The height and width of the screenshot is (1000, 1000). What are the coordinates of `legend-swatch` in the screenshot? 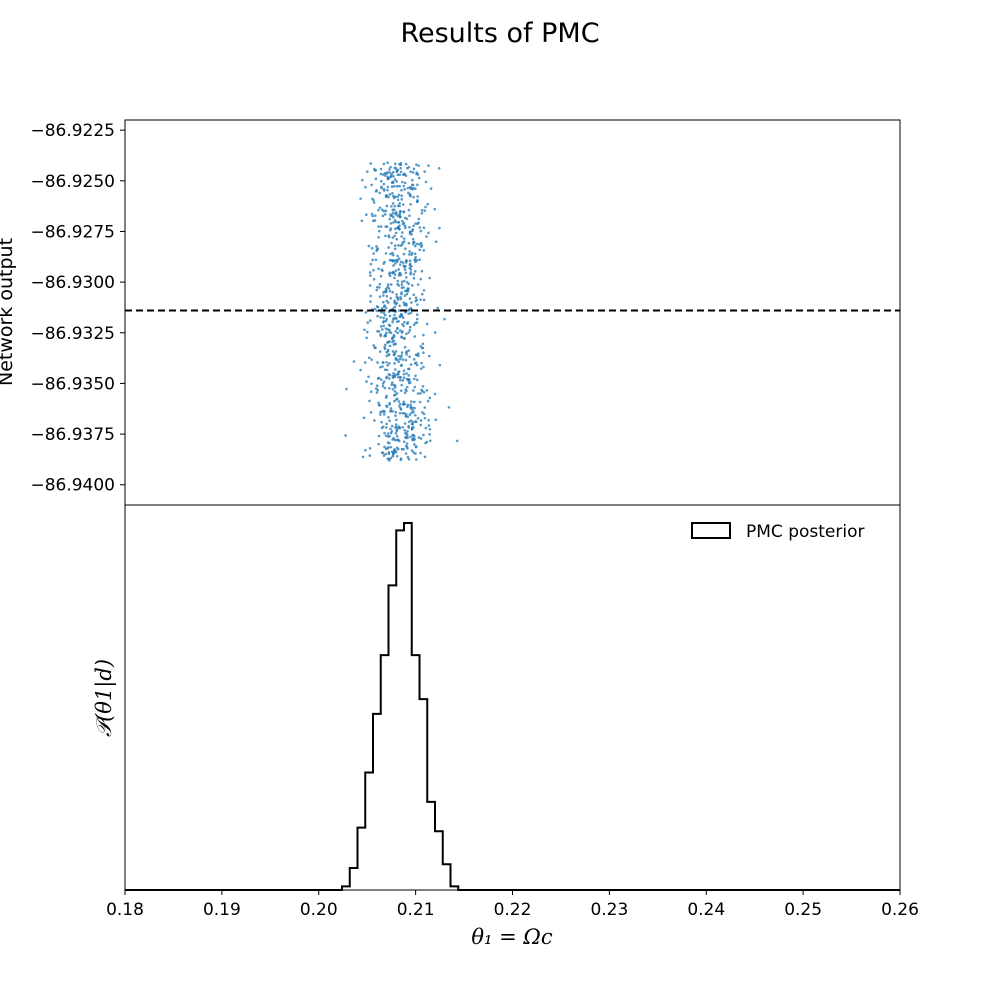 It's located at (711, 530).